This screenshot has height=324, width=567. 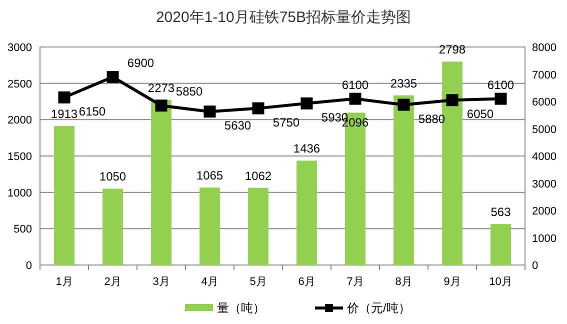 What do you see at coordinates (20, 193) in the screenshot?
I see `y-tick-label: 1000` at bounding box center [20, 193].